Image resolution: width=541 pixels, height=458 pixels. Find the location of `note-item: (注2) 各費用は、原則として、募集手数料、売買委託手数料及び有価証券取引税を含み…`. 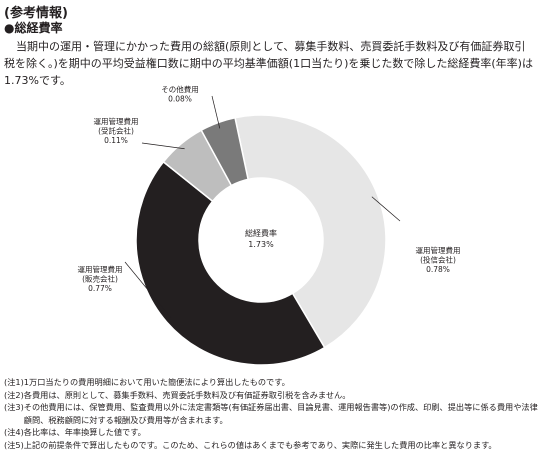

note-item: (注2) 各費用は、原則として、募集手数料、売買委託手数料及び有価証券取引税を含み… is located at coordinates (177, 394).